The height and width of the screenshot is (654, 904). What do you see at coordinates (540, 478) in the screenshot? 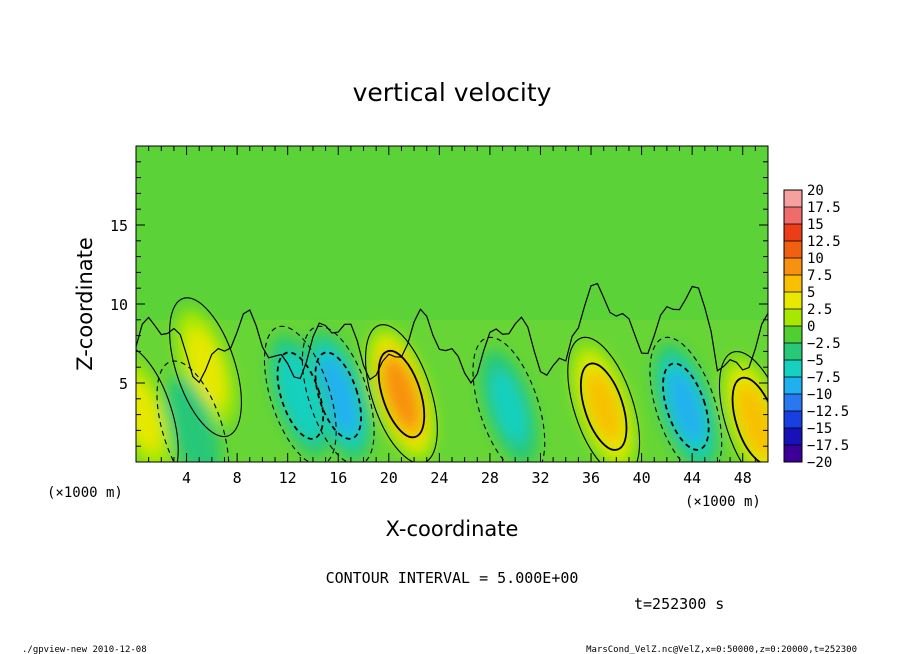
I see `x-tick-label: 32` at bounding box center [540, 478].